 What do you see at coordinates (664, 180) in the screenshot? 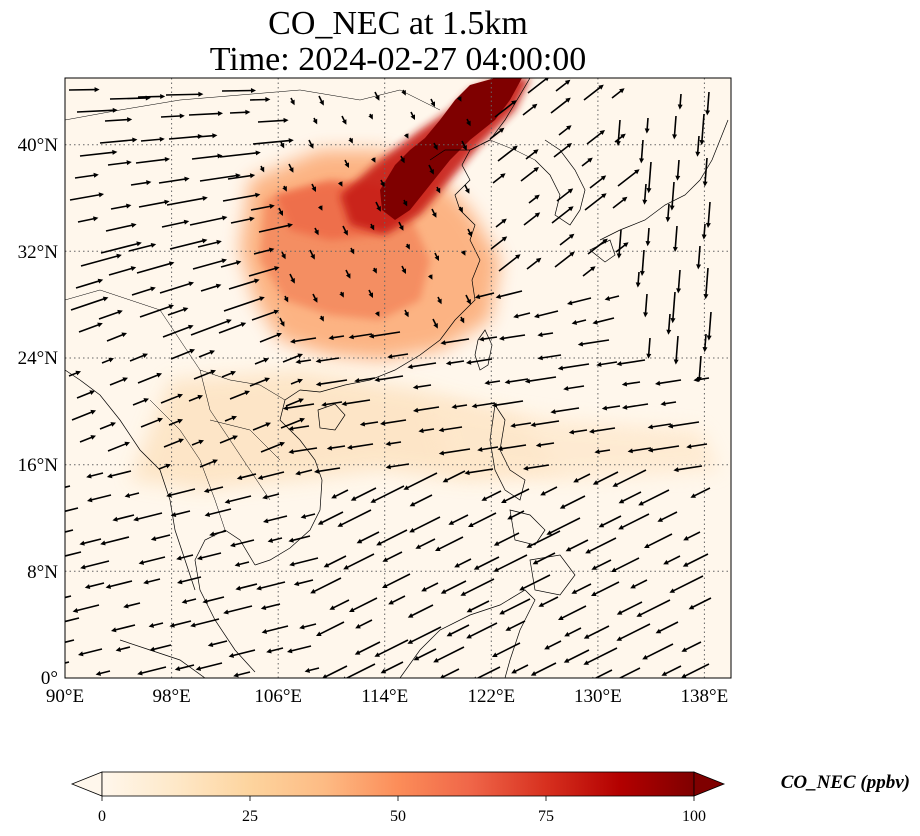
I see `japan-outline` at bounding box center [664, 180].